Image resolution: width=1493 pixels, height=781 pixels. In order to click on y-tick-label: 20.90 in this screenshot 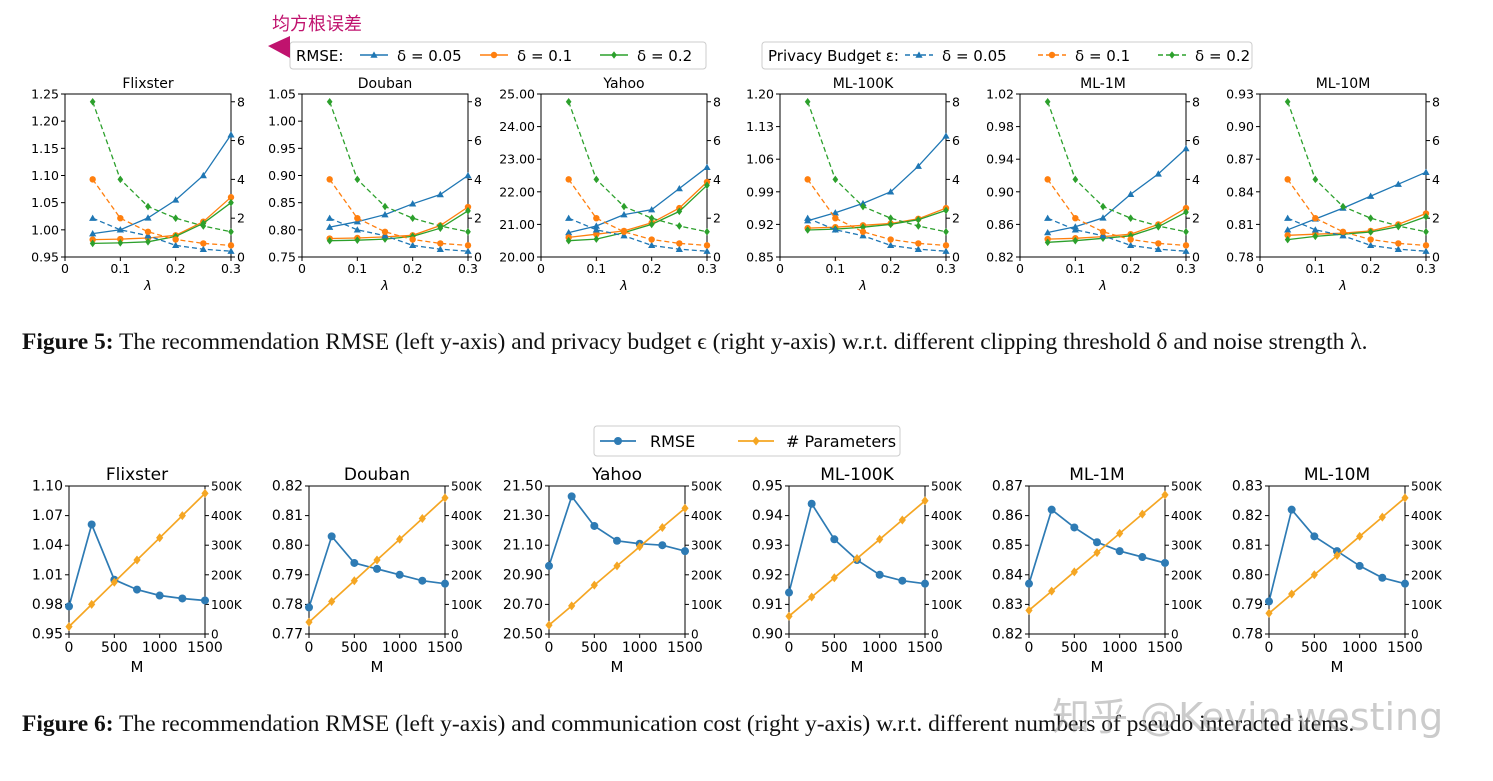, I will do `click(523, 575)`.